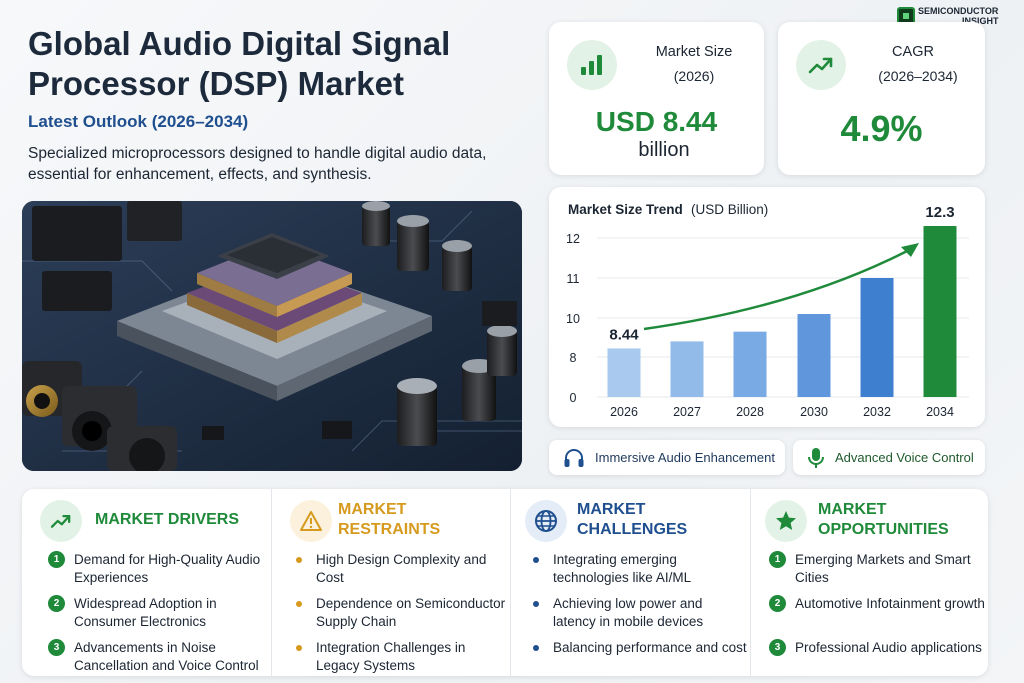  What do you see at coordinates (573, 279) in the screenshot?
I see `y-tick-label: 11` at bounding box center [573, 279].